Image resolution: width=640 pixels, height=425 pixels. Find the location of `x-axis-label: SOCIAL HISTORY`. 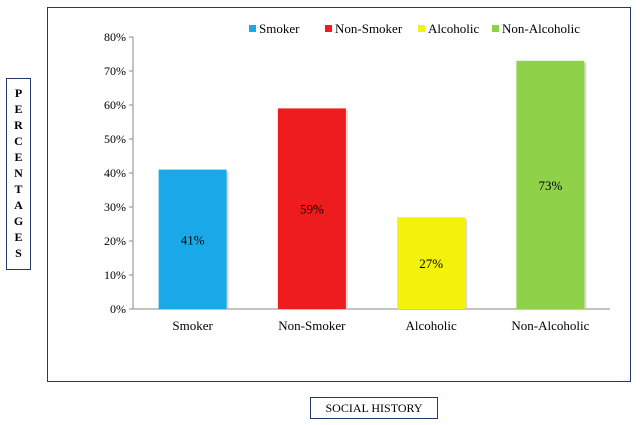

x-axis-label: SOCIAL HISTORY is located at coordinates (374, 407).